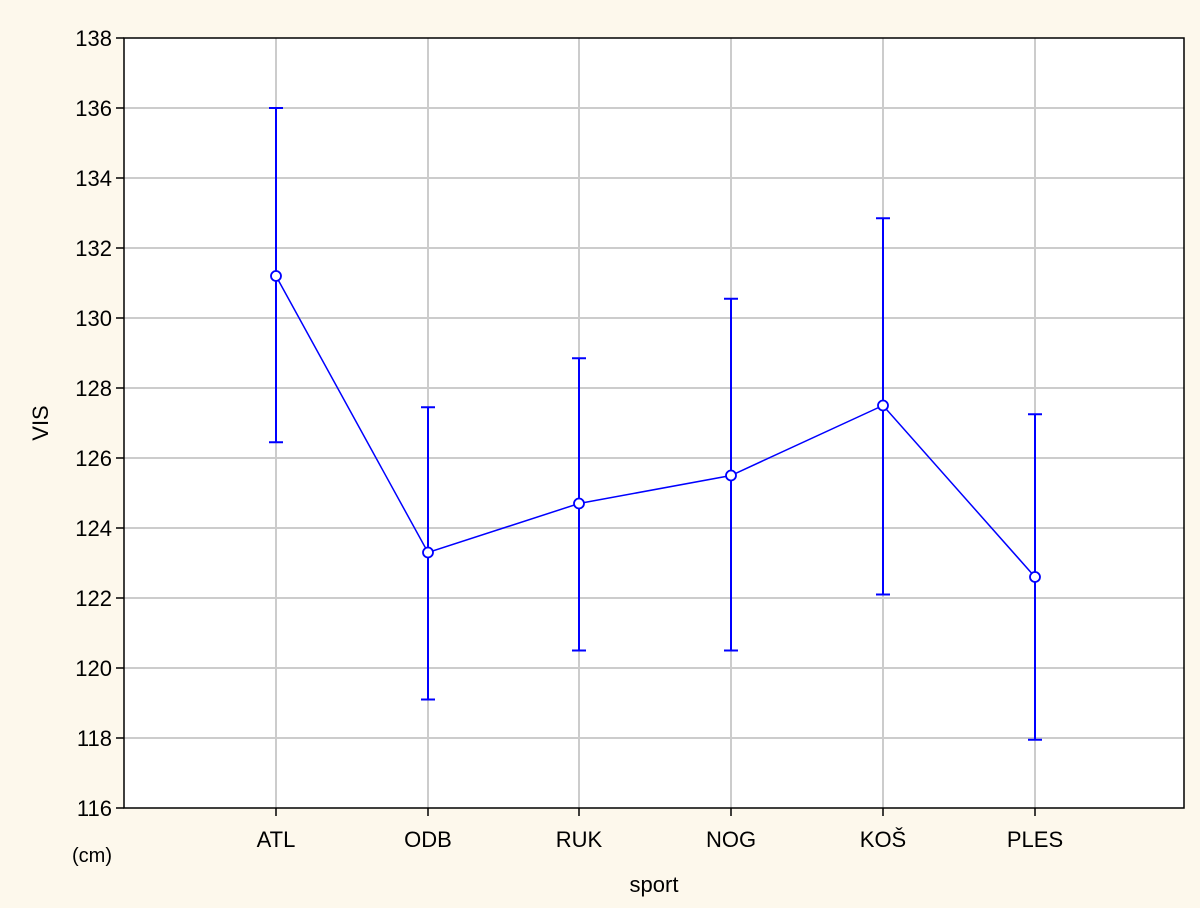 This screenshot has width=1200, height=908. What do you see at coordinates (93, 598) in the screenshot?
I see `y-tick-label: 122` at bounding box center [93, 598].